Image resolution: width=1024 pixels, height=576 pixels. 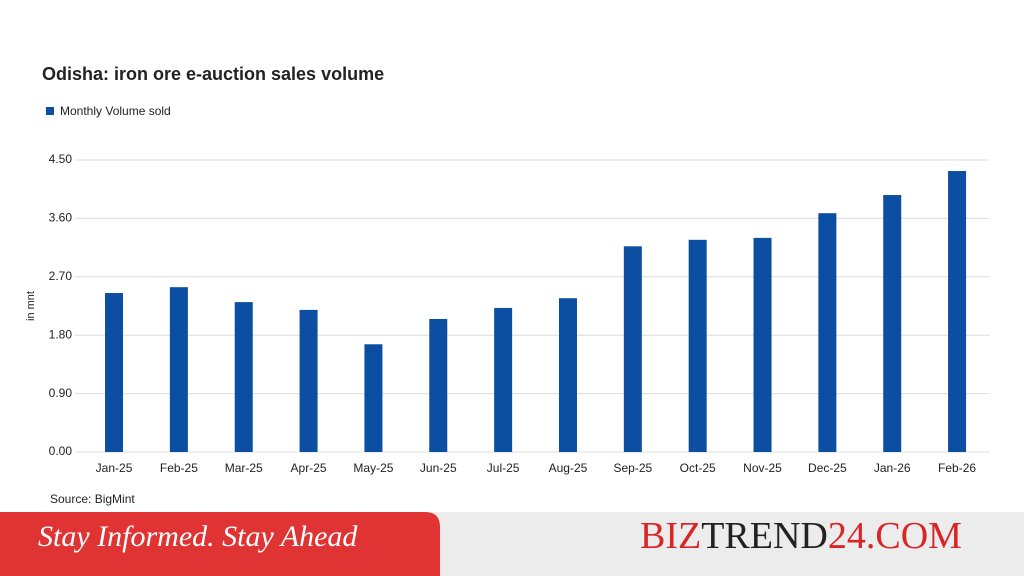 I want to click on x-tick-label: Jan-26, so click(x=892, y=468).